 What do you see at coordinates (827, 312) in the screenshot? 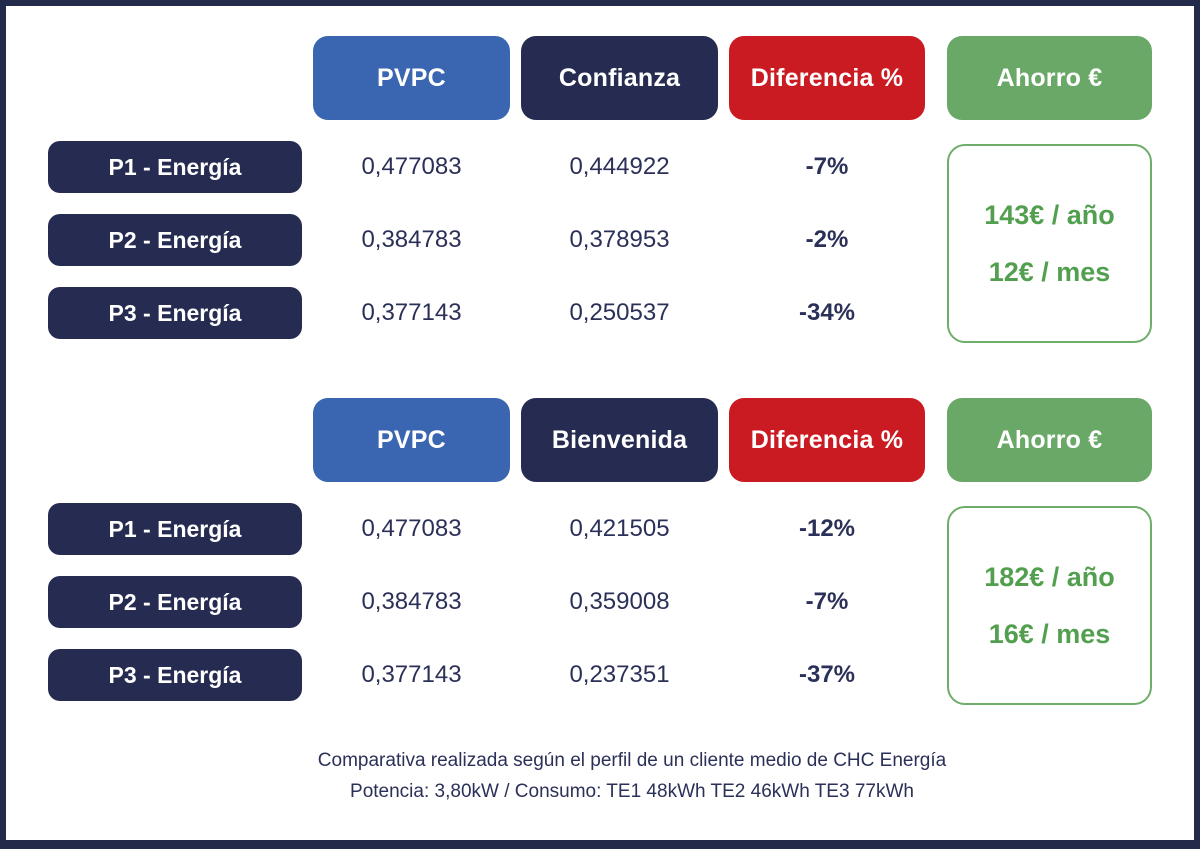
I see `diff-value-p3: -34%` at bounding box center [827, 312].